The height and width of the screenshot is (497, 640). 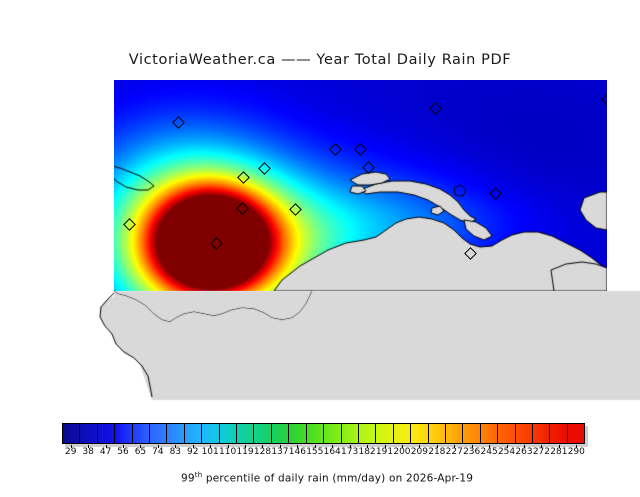 What do you see at coordinates (188, 478) in the screenshot?
I see `caption-prefix: 99` at bounding box center [188, 478].